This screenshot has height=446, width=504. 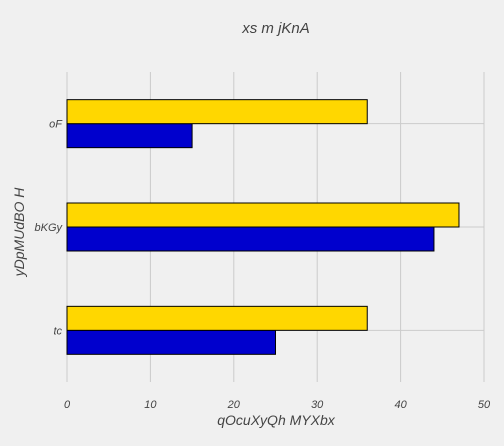 I want to click on y-axis-label: yDpMUdBO H, so click(x=19, y=232).